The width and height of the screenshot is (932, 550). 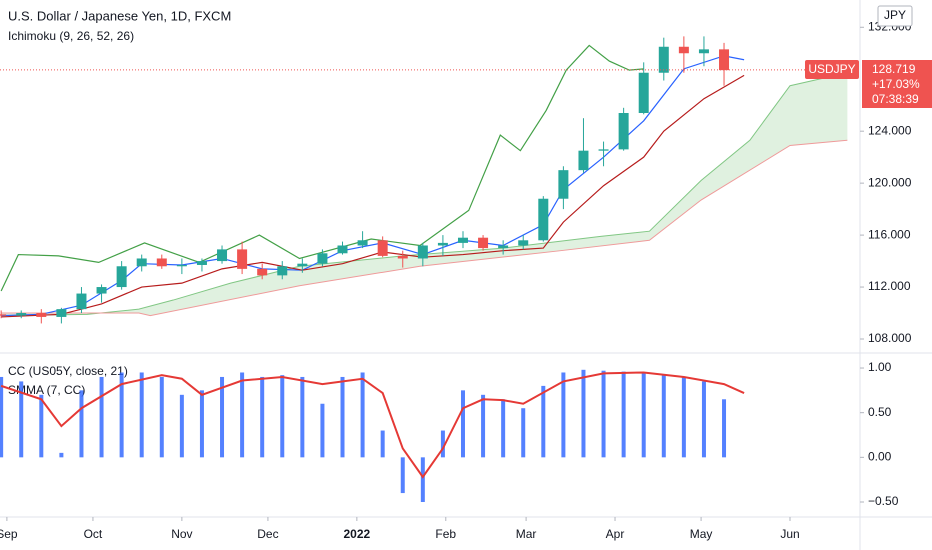 I want to click on currency: JPY, so click(x=895, y=15).